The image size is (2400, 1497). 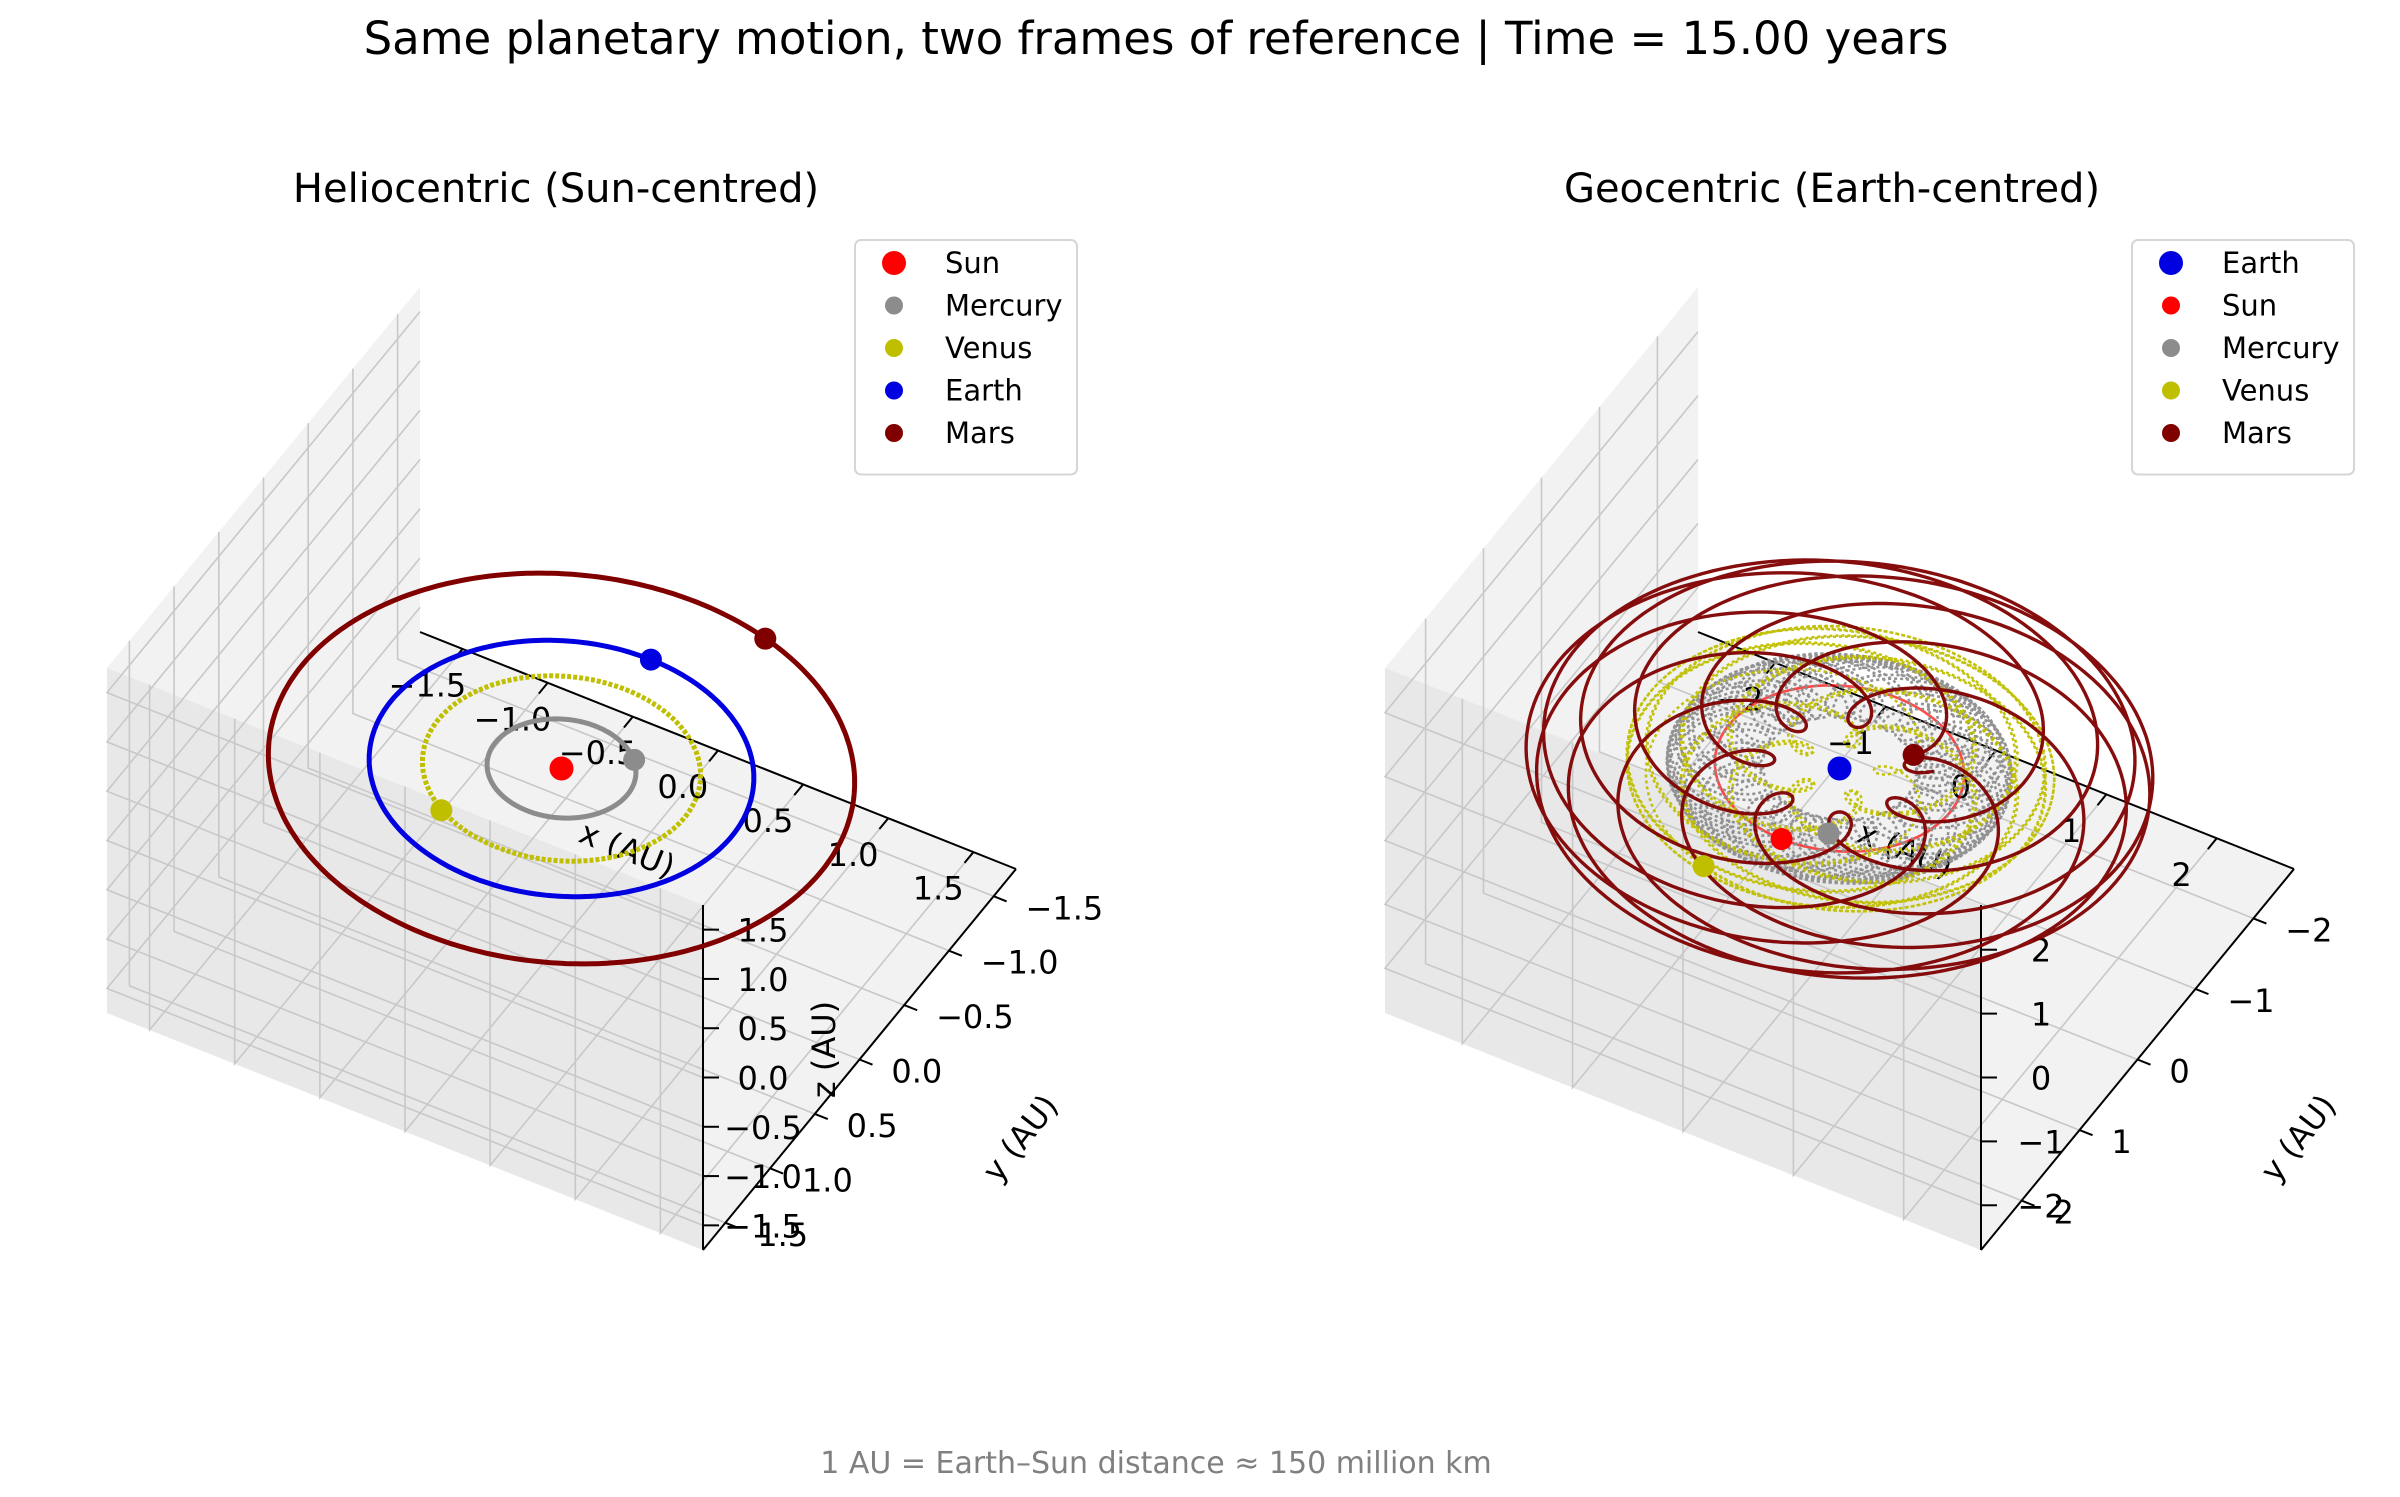 I want to click on heliocentric-title: Heliocentric (Sun-centred), so click(x=556, y=189).